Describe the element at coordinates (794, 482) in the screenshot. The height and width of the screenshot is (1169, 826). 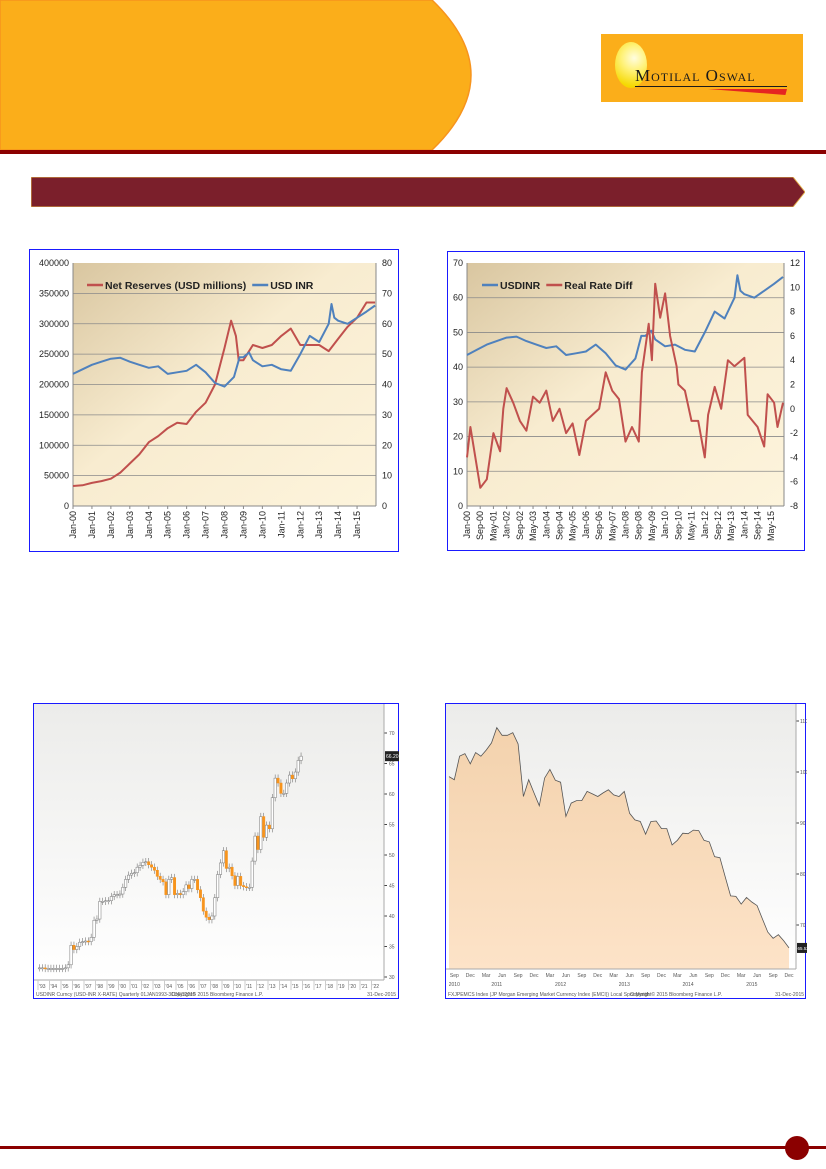
I see `y-right-tick-label: -6` at that location.